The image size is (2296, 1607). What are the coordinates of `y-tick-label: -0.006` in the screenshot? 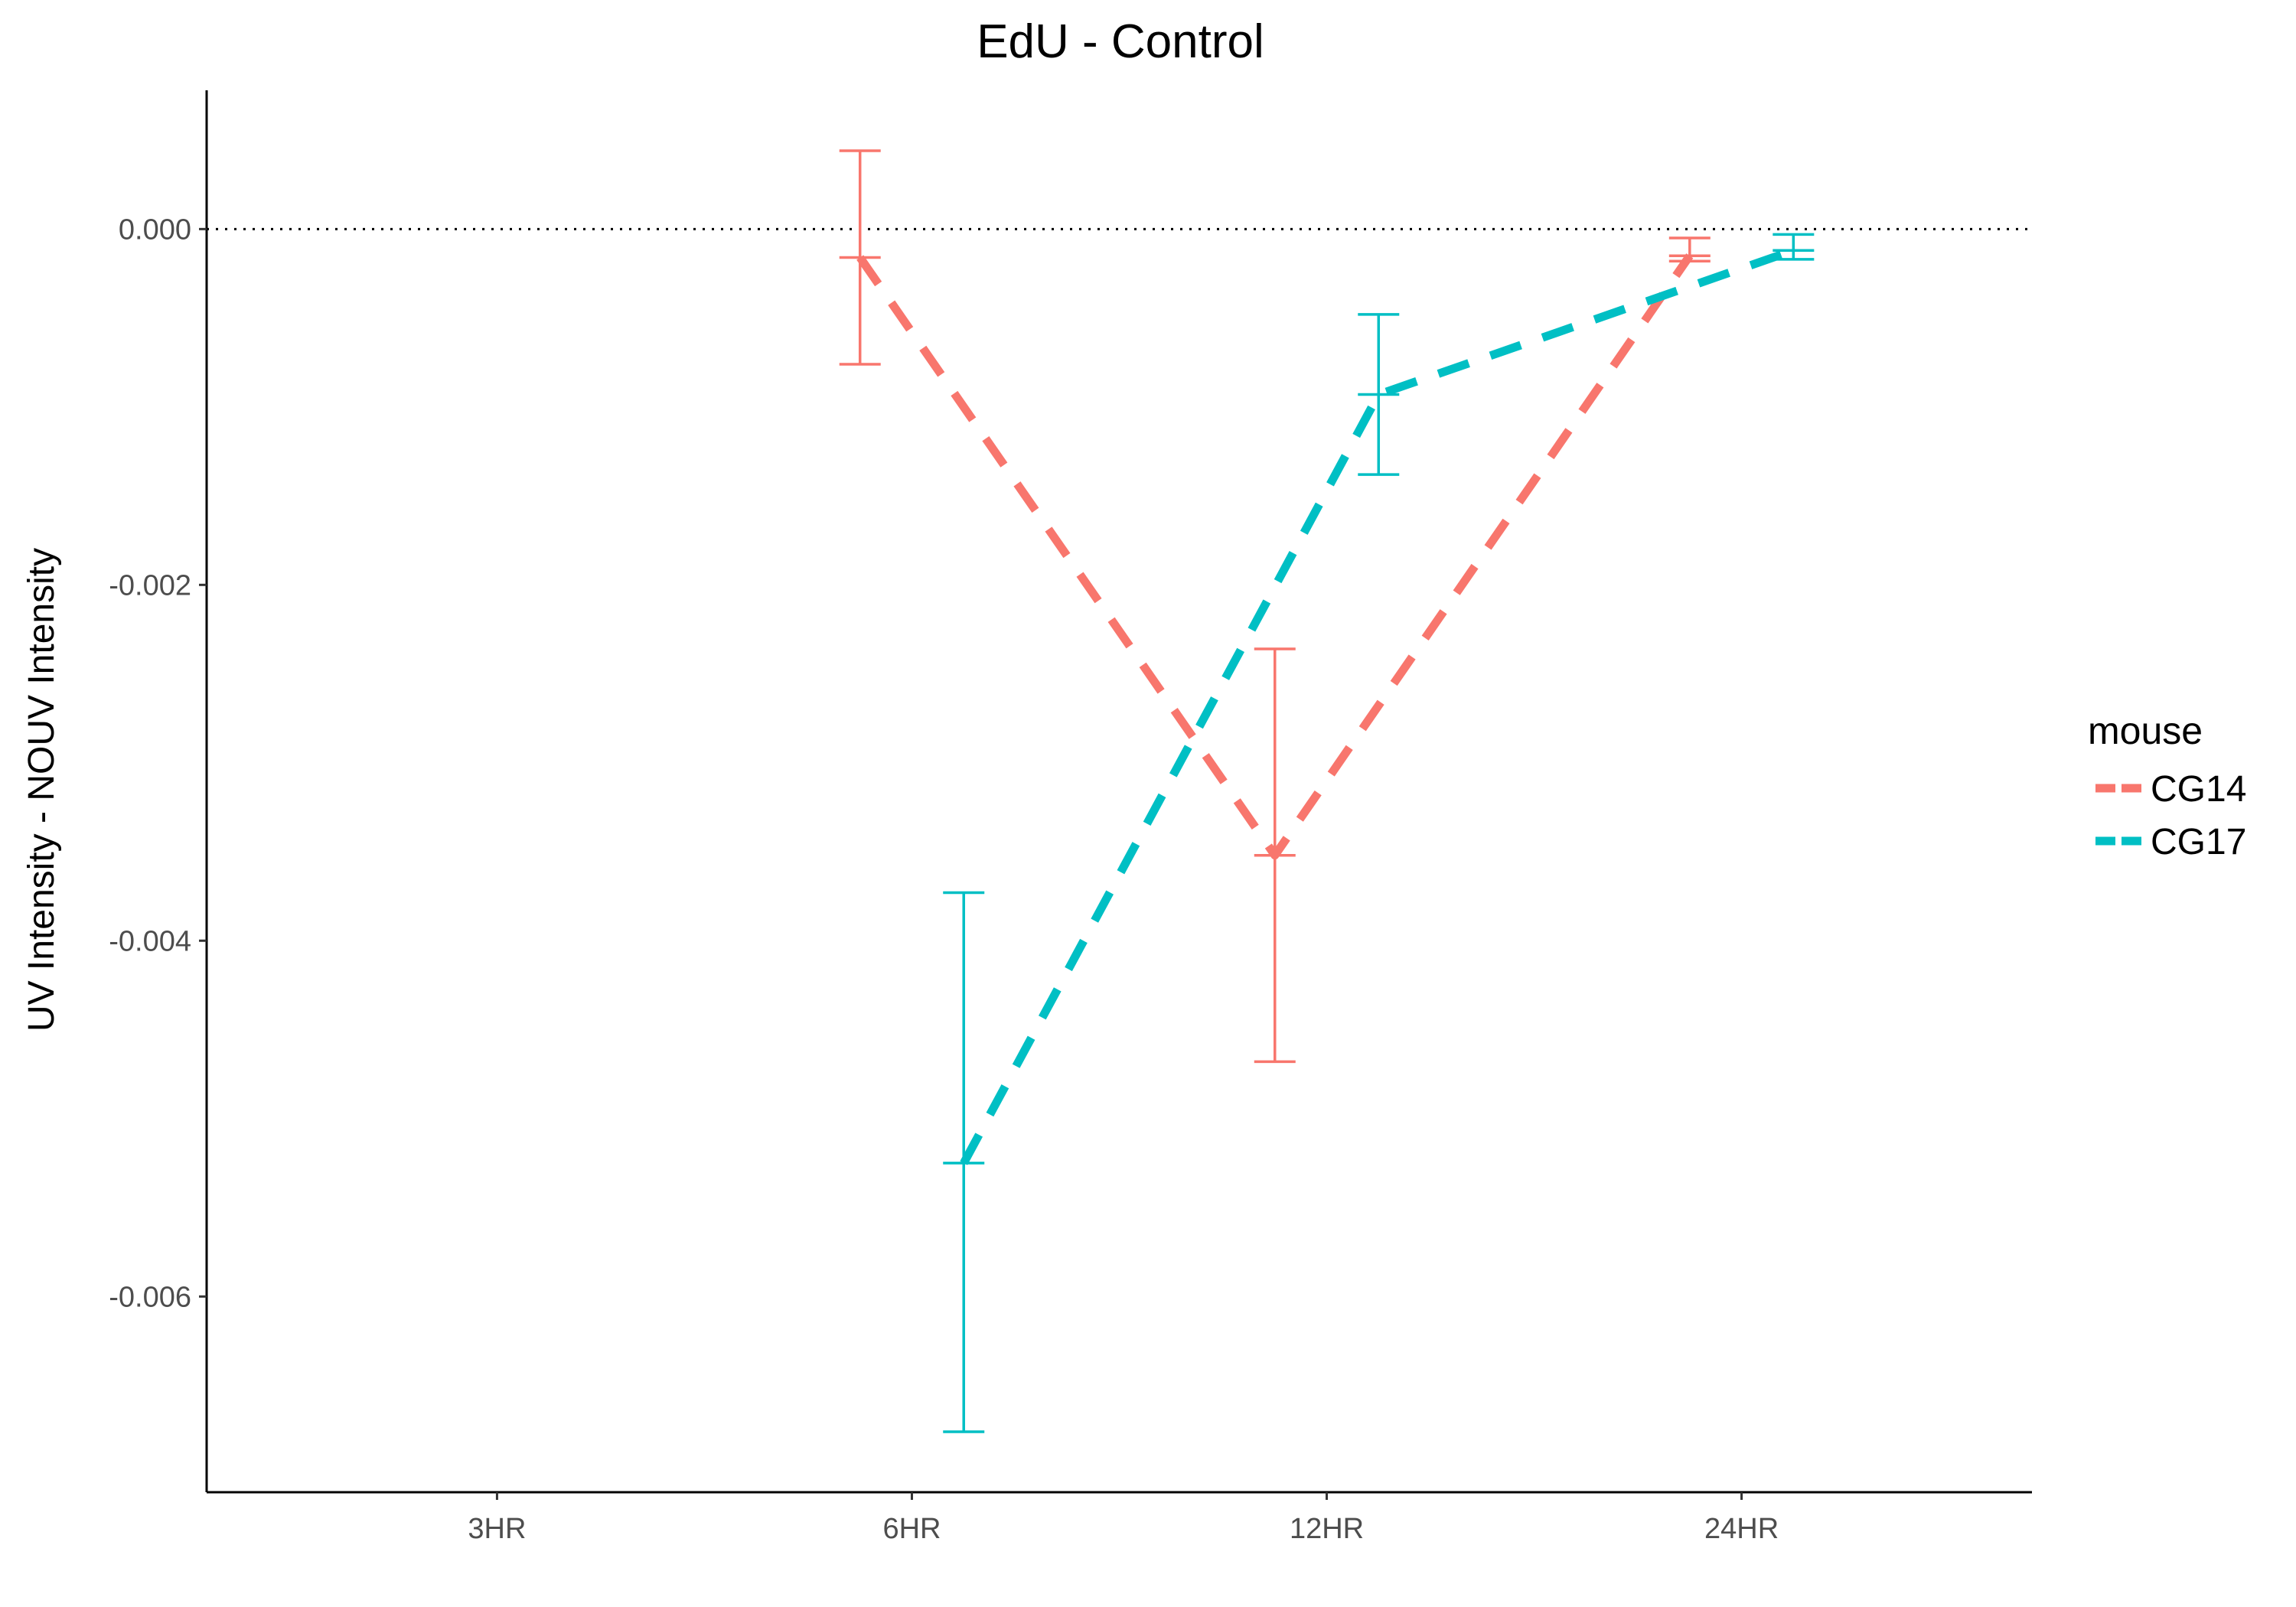 It's located at (150, 1297).